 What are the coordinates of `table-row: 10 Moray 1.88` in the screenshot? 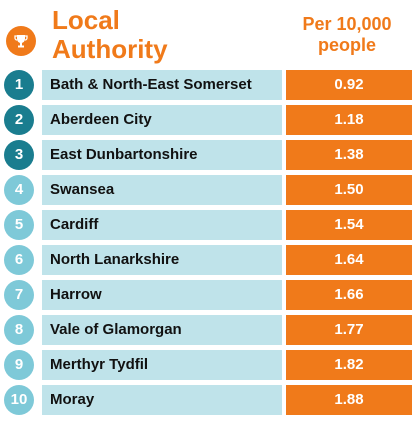 It's located at (207, 400).